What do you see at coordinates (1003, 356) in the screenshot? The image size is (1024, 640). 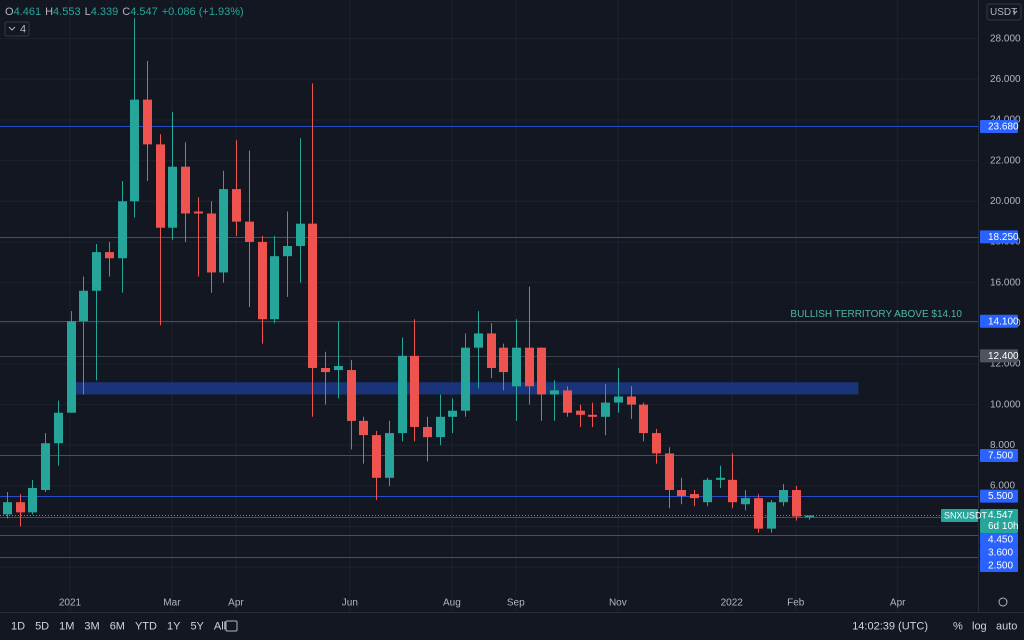 I see `price-tag-label: 12.400` at bounding box center [1003, 356].